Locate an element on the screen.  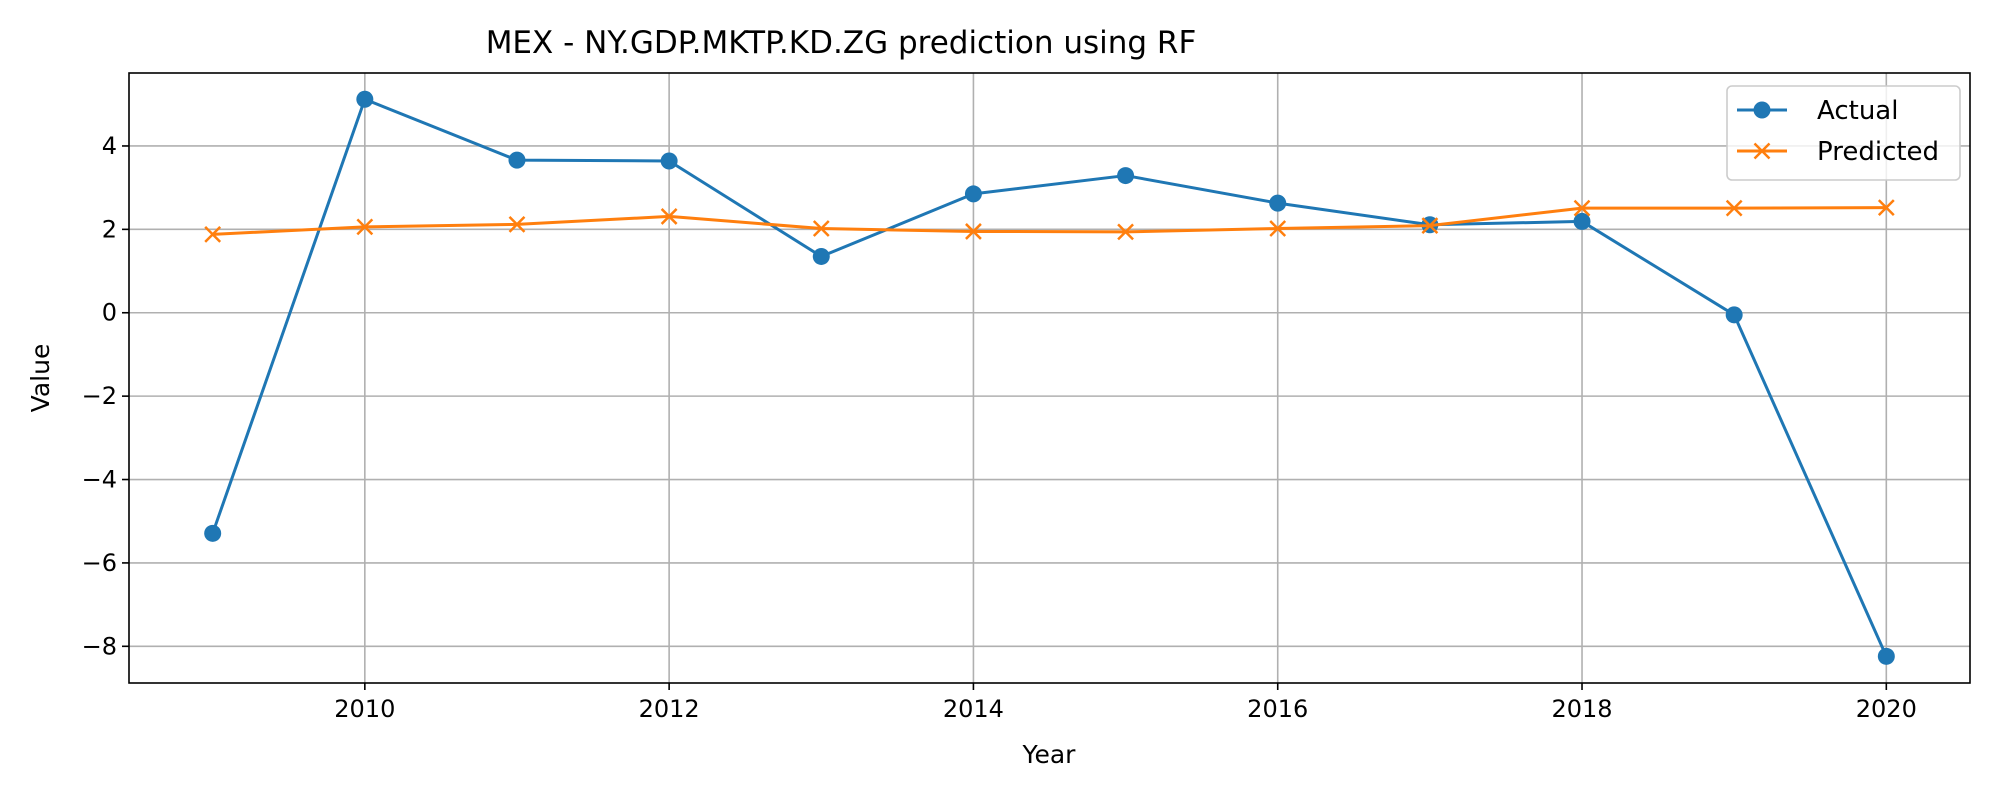
y-tick-label: −8 is located at coordinates (99, 646).